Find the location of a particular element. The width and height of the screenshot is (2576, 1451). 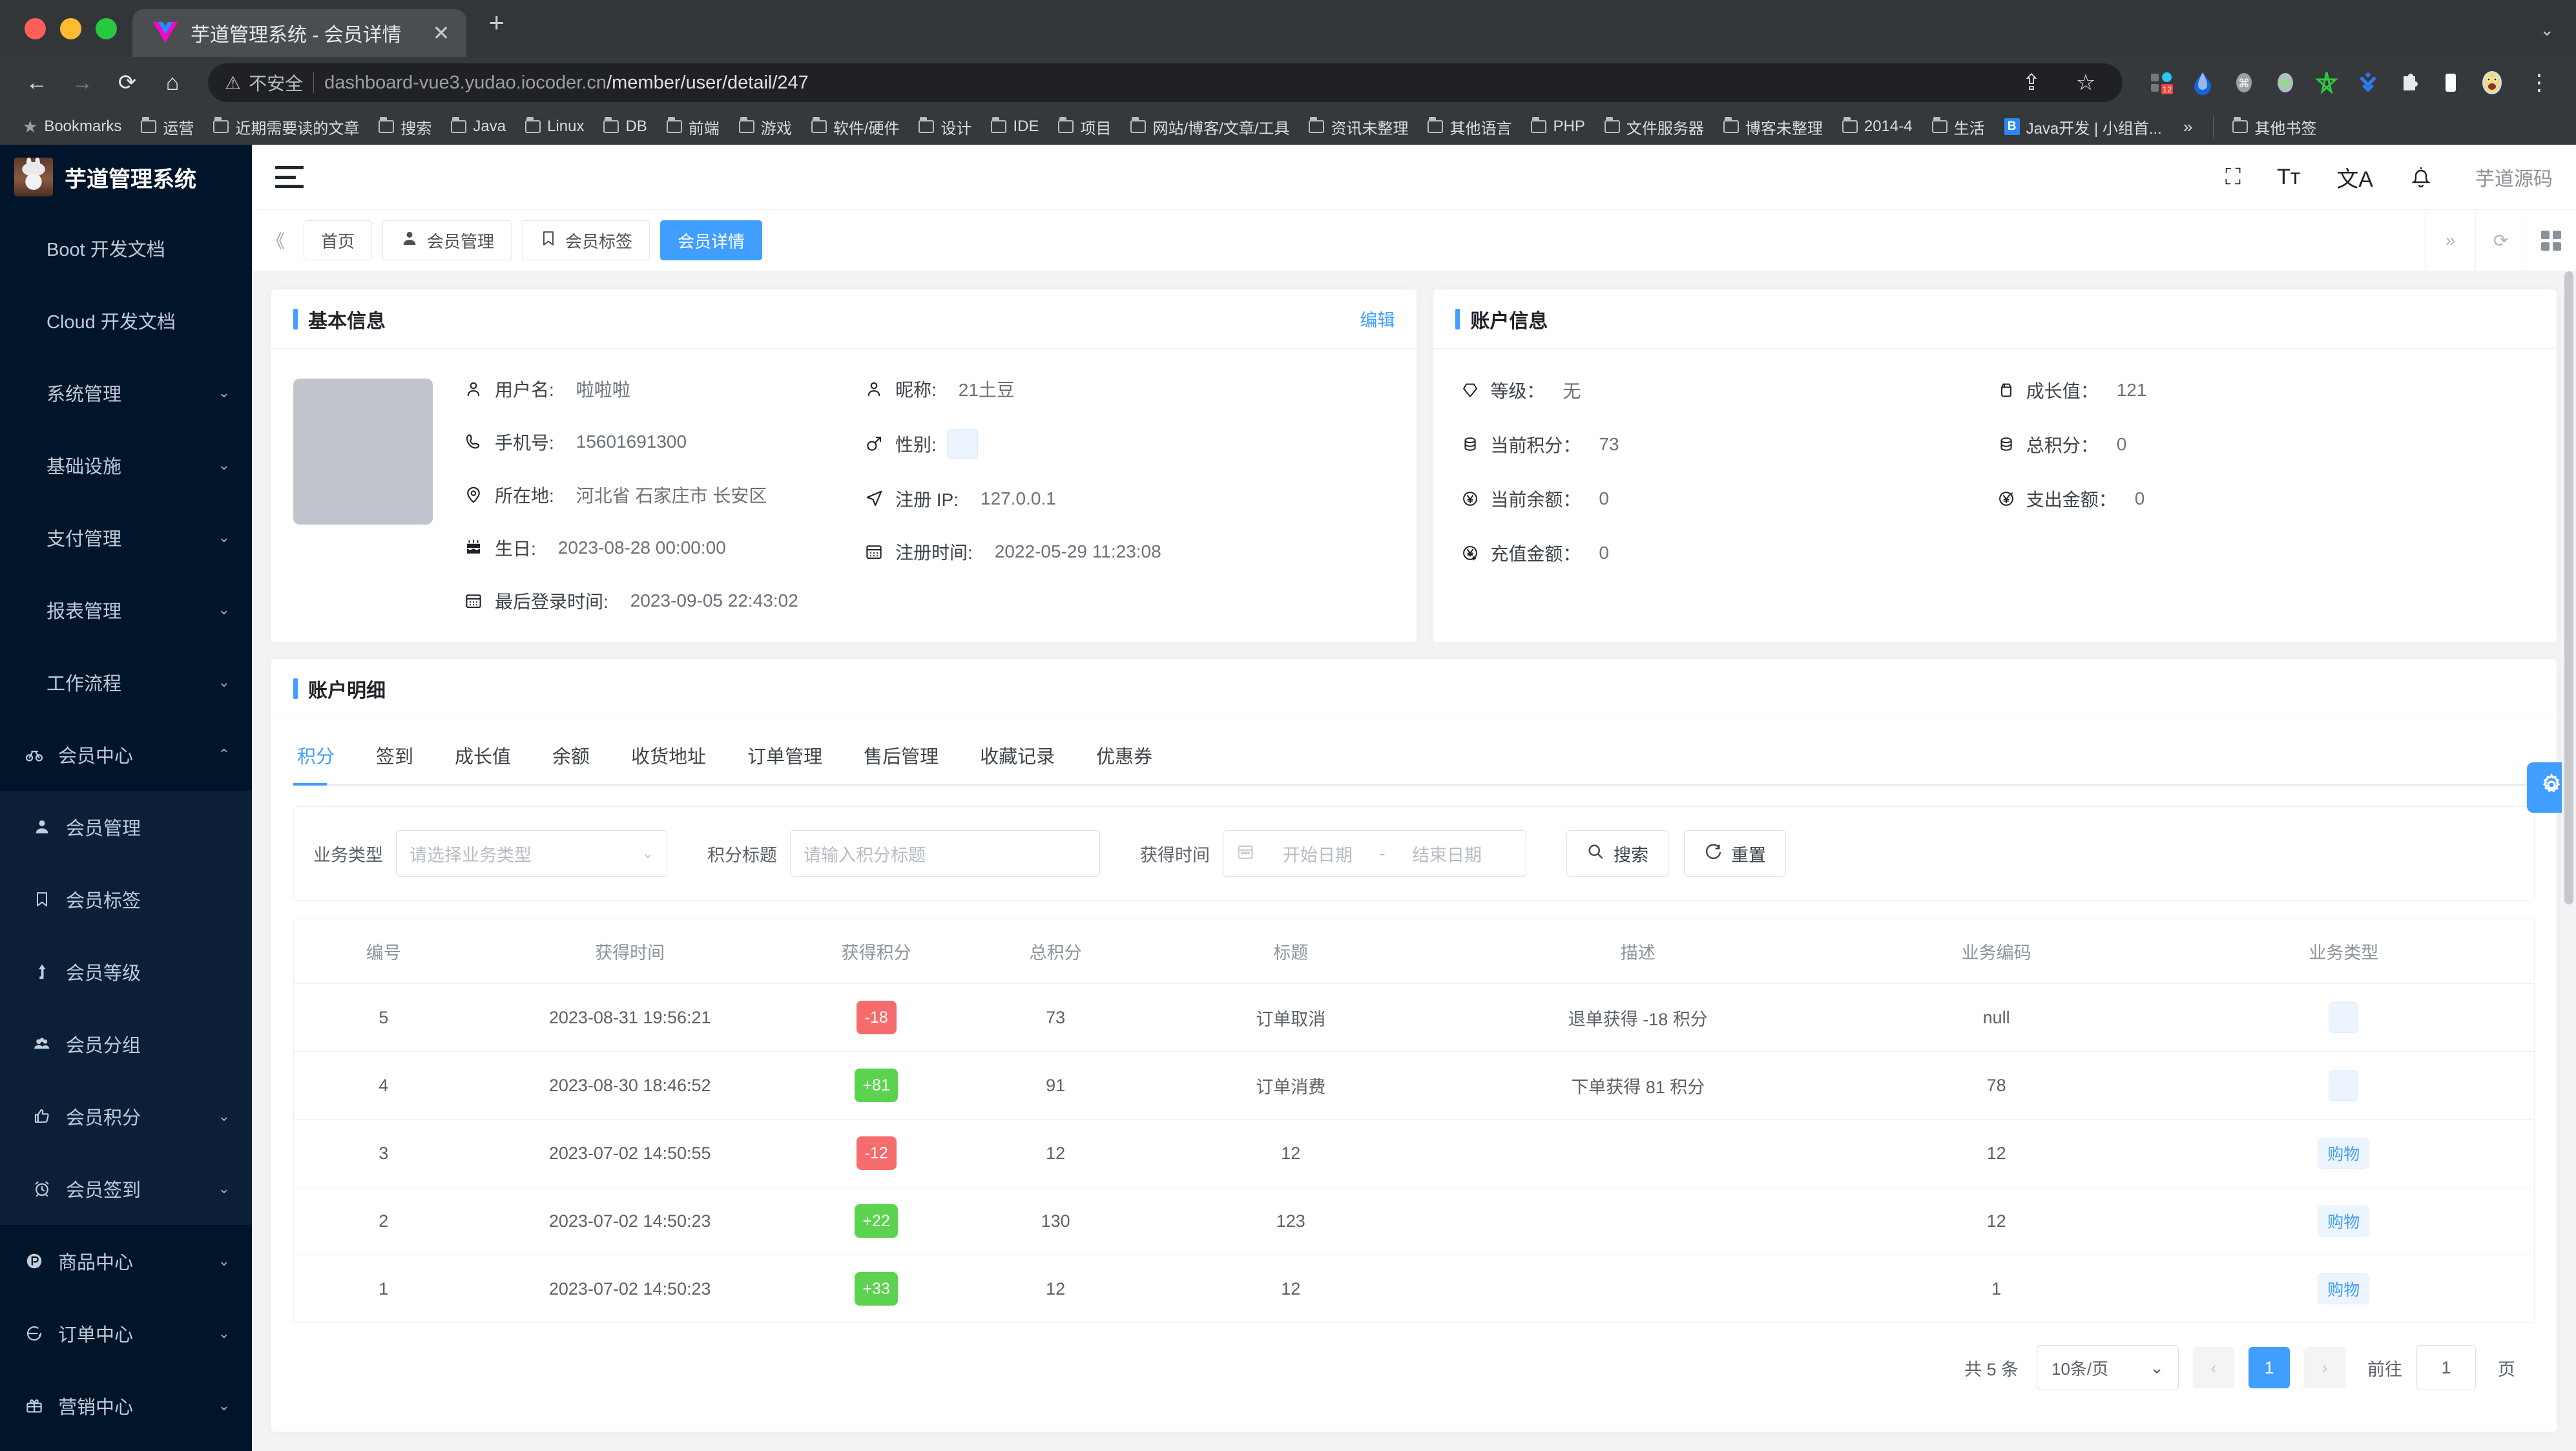

refresh-icon: ⟳ is located at coordinates (2500, 240).